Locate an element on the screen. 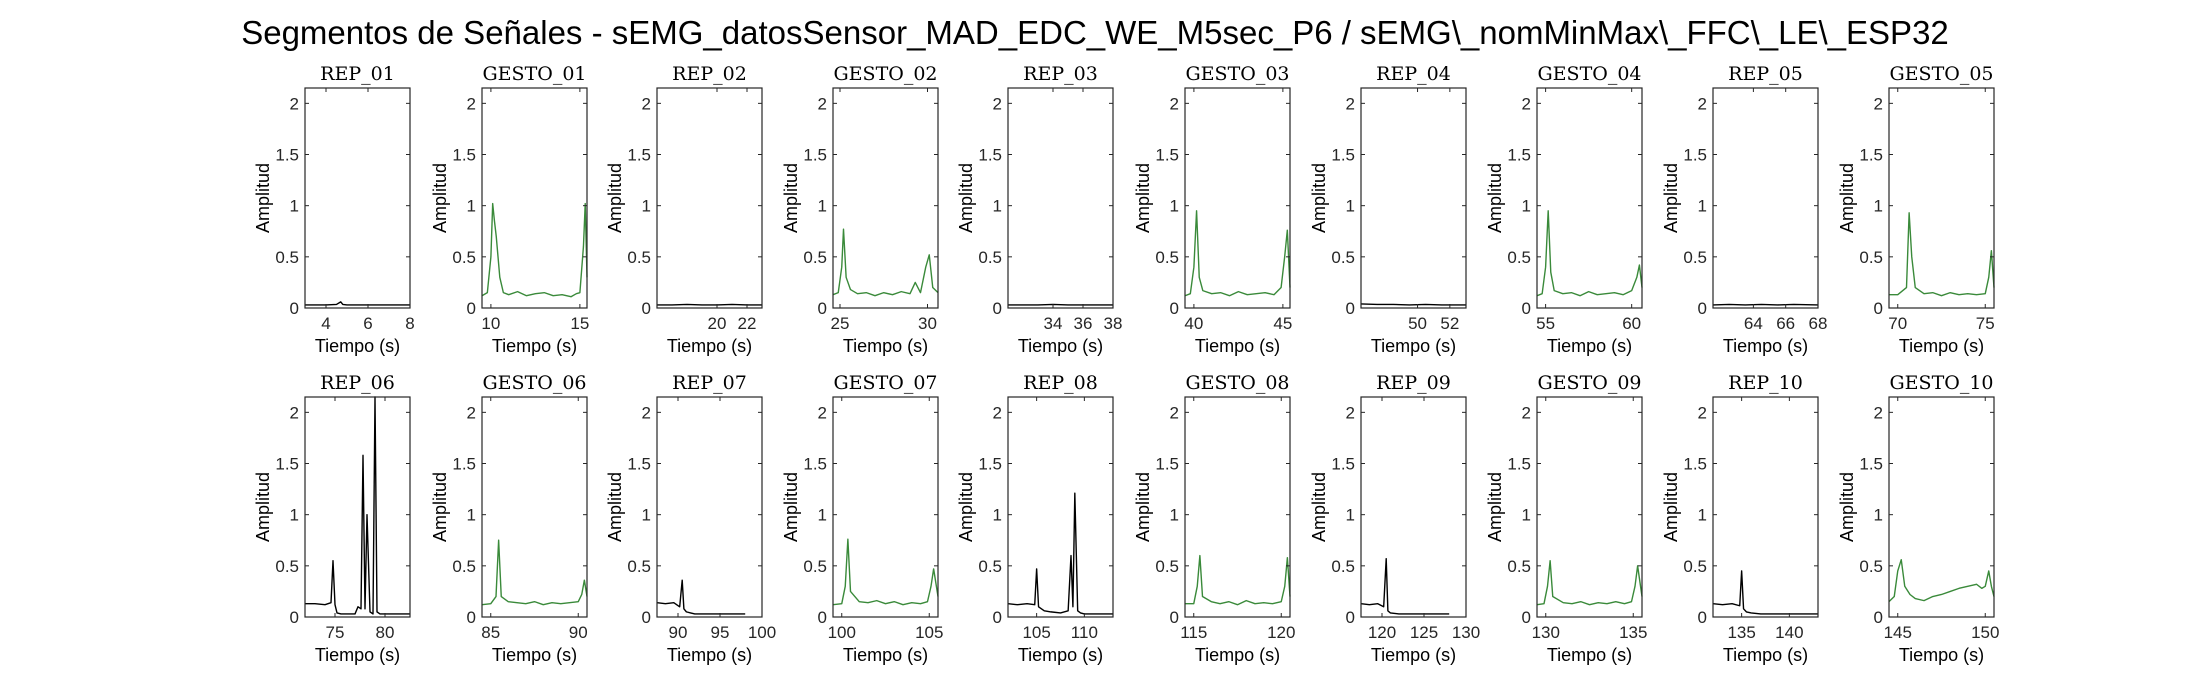  x-tick-label: 36 is located at coordinates (1083, 323).